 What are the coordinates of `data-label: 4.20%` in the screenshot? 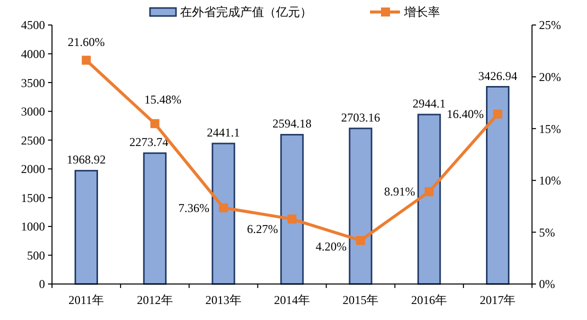 It's located at (331, 246).